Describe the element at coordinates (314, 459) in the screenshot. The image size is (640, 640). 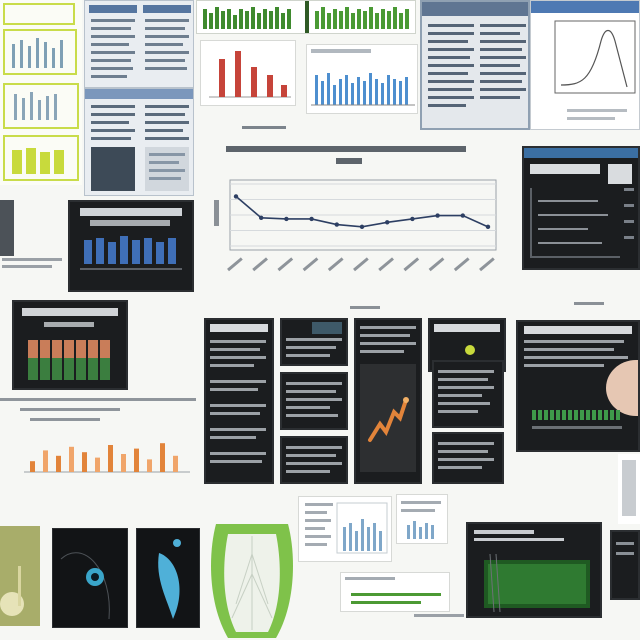
I see `dark-panel-mid-4-art` at that location.